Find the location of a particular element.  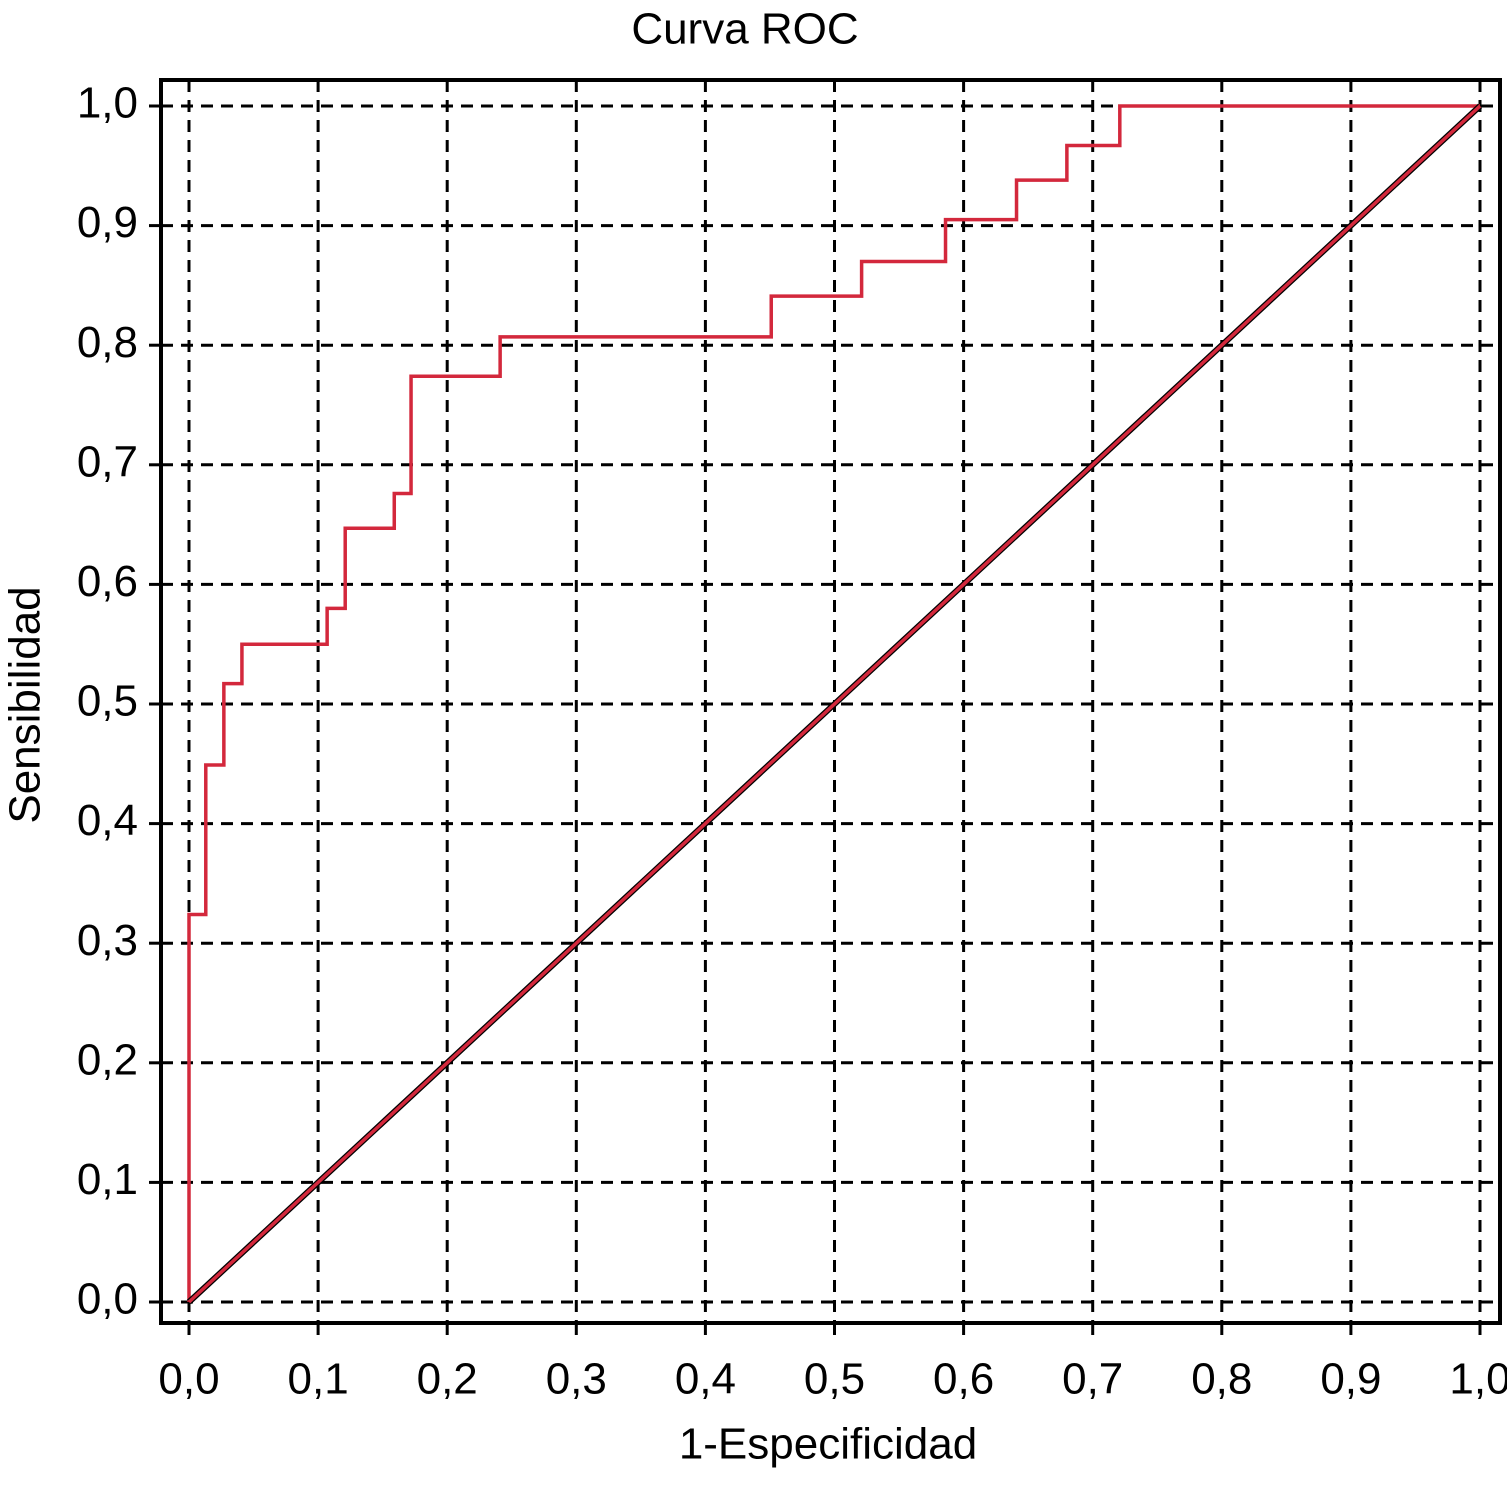

y-tick-label: 0,8 is located at coordinates (107, 342).